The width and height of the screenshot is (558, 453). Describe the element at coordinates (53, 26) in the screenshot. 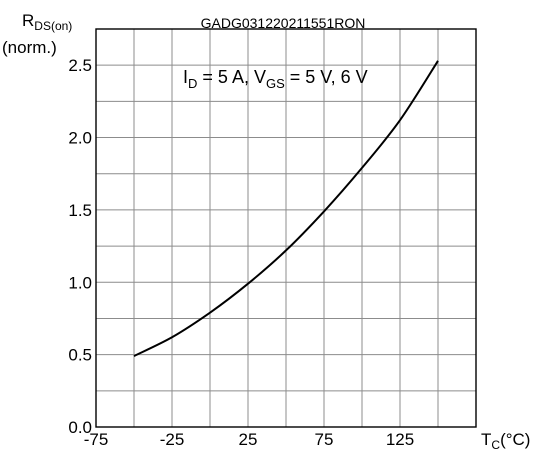

I see `y-axis-label-sub: DS(on)` at that location.